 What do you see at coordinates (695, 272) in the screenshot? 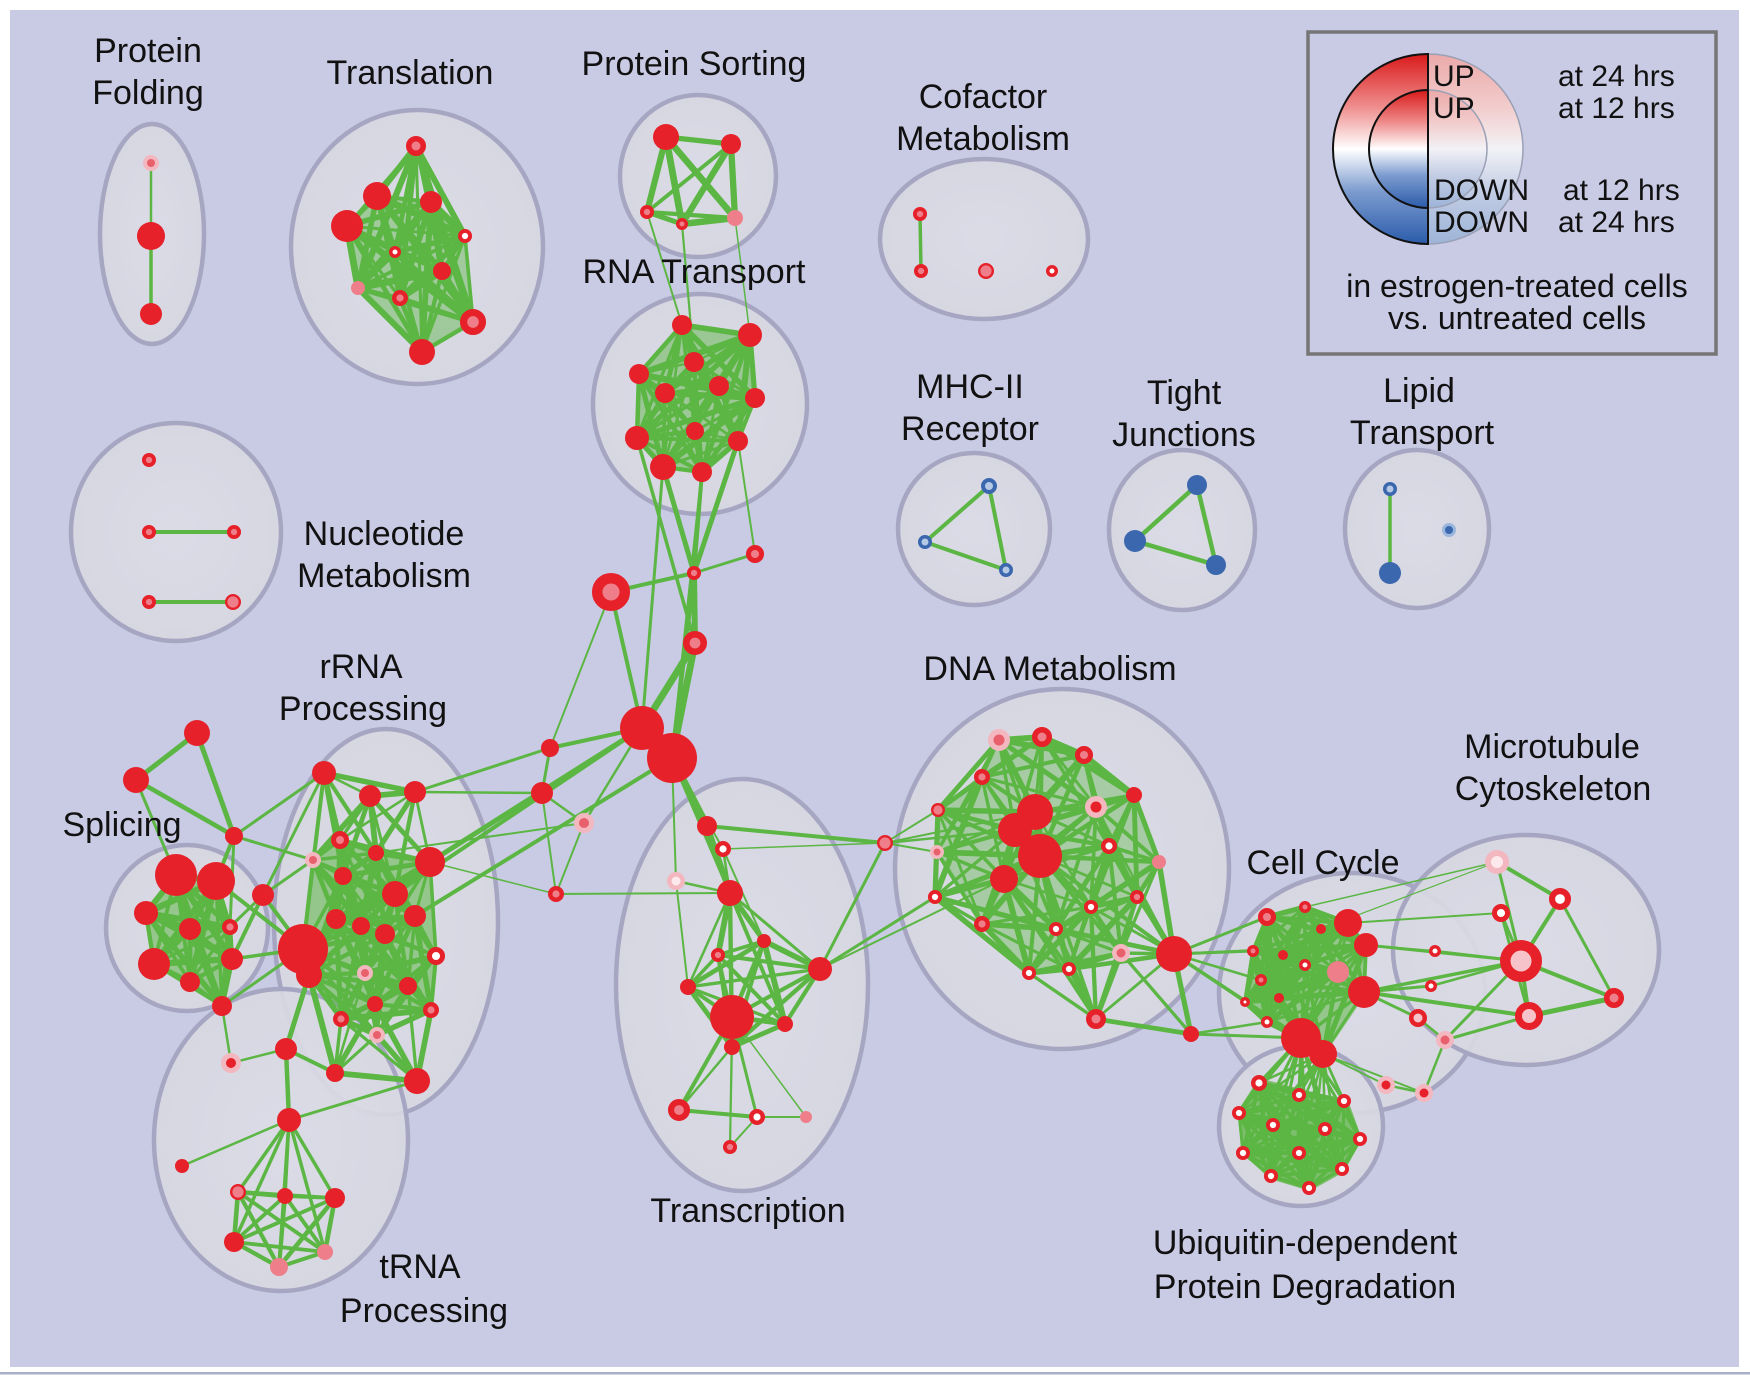
I see `svg-text: RNA Transport` at bounding box center [695, 272].